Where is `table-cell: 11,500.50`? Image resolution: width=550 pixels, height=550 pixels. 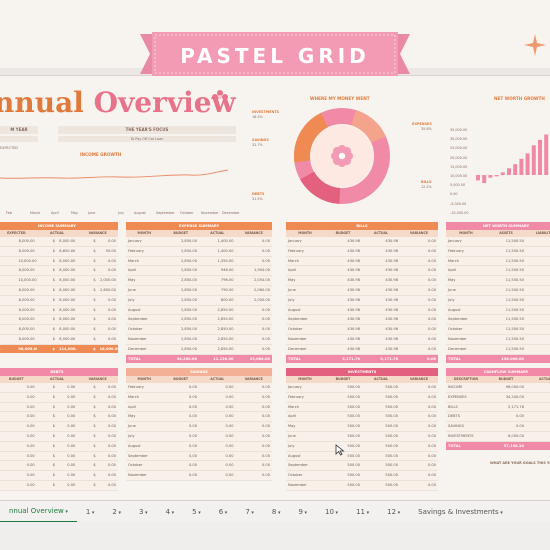 table-cell: 11,500.50 is located at coordinates (514, 338).